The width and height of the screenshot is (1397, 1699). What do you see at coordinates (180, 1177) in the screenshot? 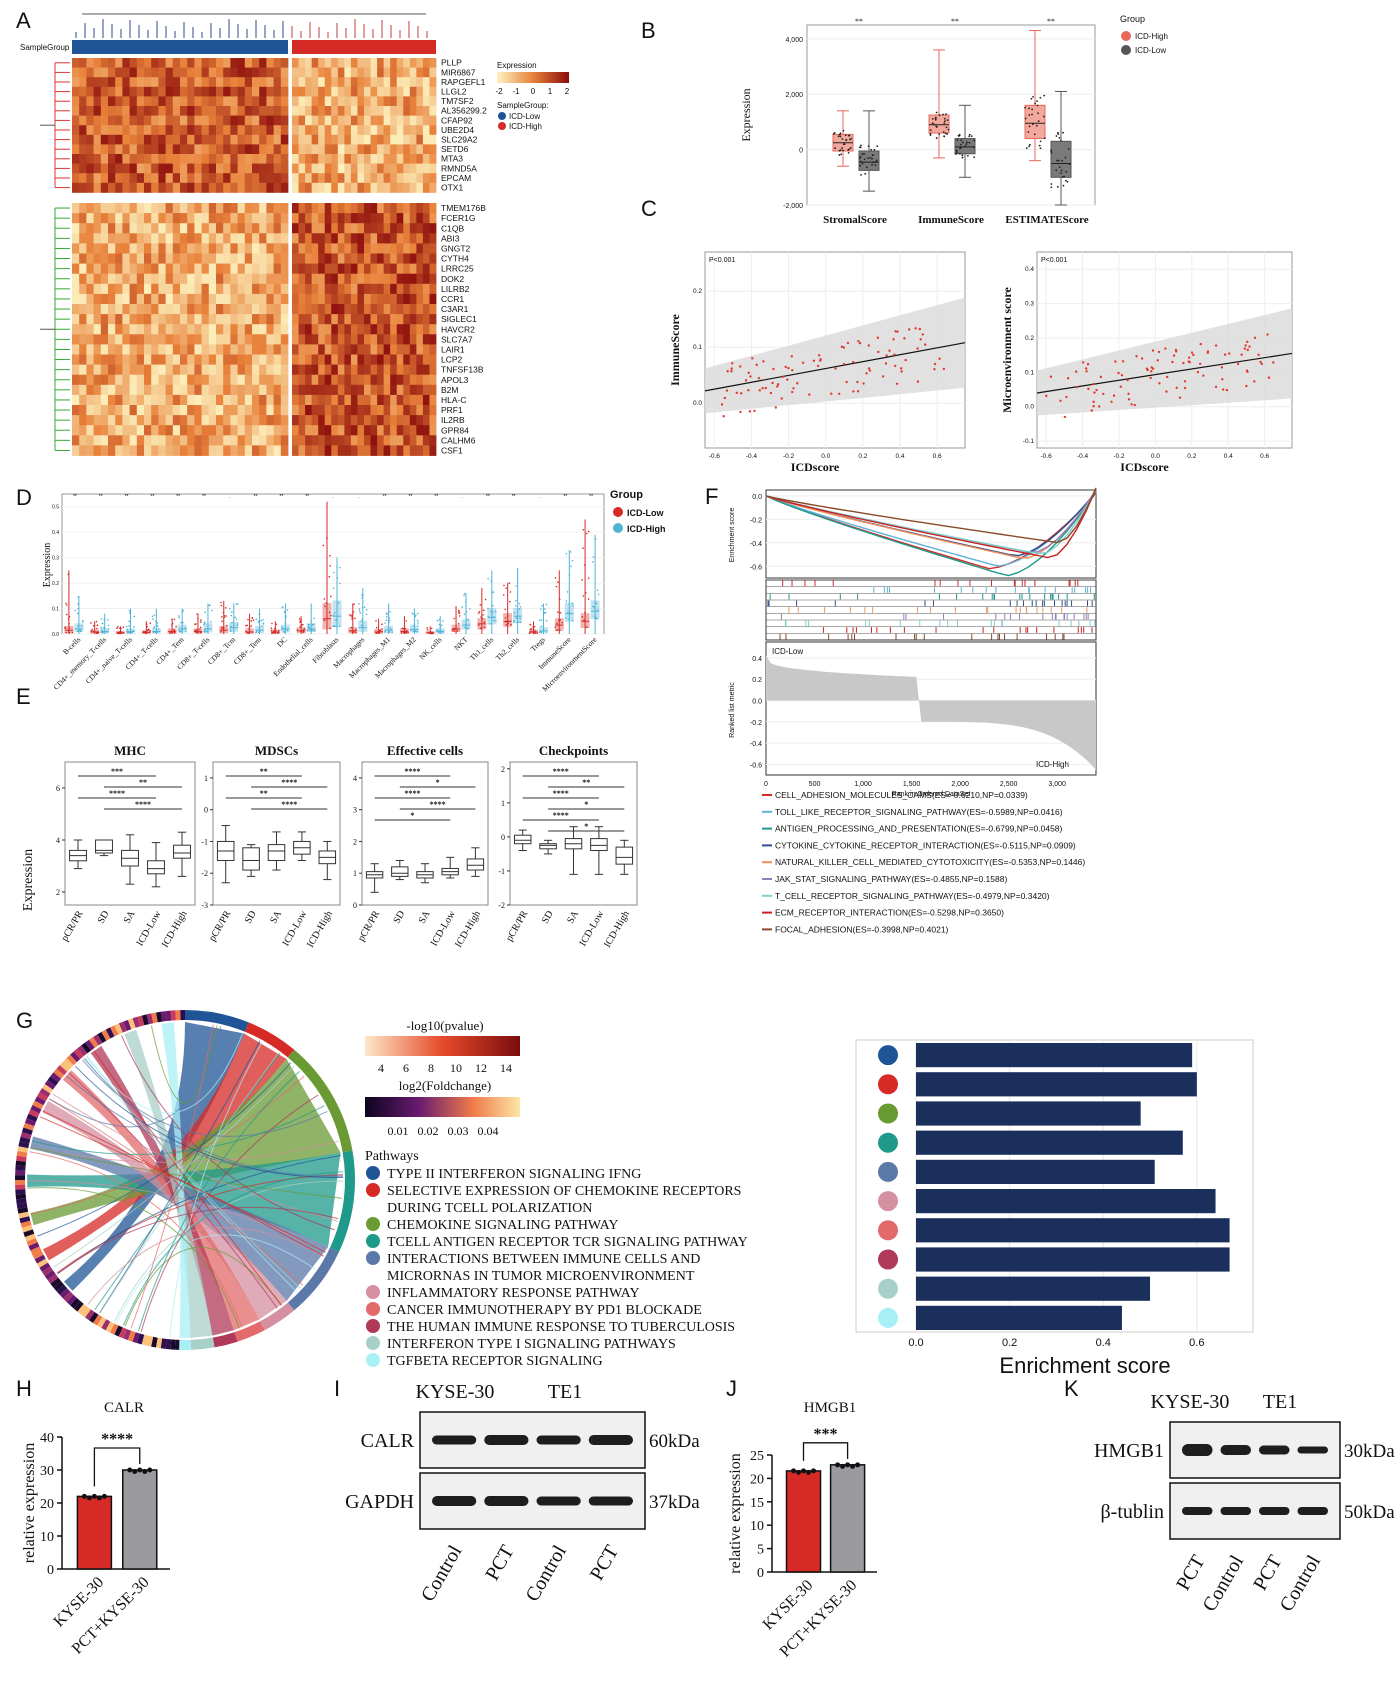
I see `gene-chord` at bounding box center [180, 1177].